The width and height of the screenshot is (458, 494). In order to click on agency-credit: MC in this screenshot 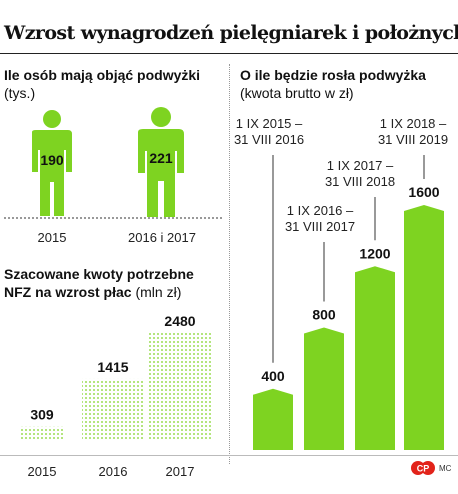, I will do `click(445, 468)`.